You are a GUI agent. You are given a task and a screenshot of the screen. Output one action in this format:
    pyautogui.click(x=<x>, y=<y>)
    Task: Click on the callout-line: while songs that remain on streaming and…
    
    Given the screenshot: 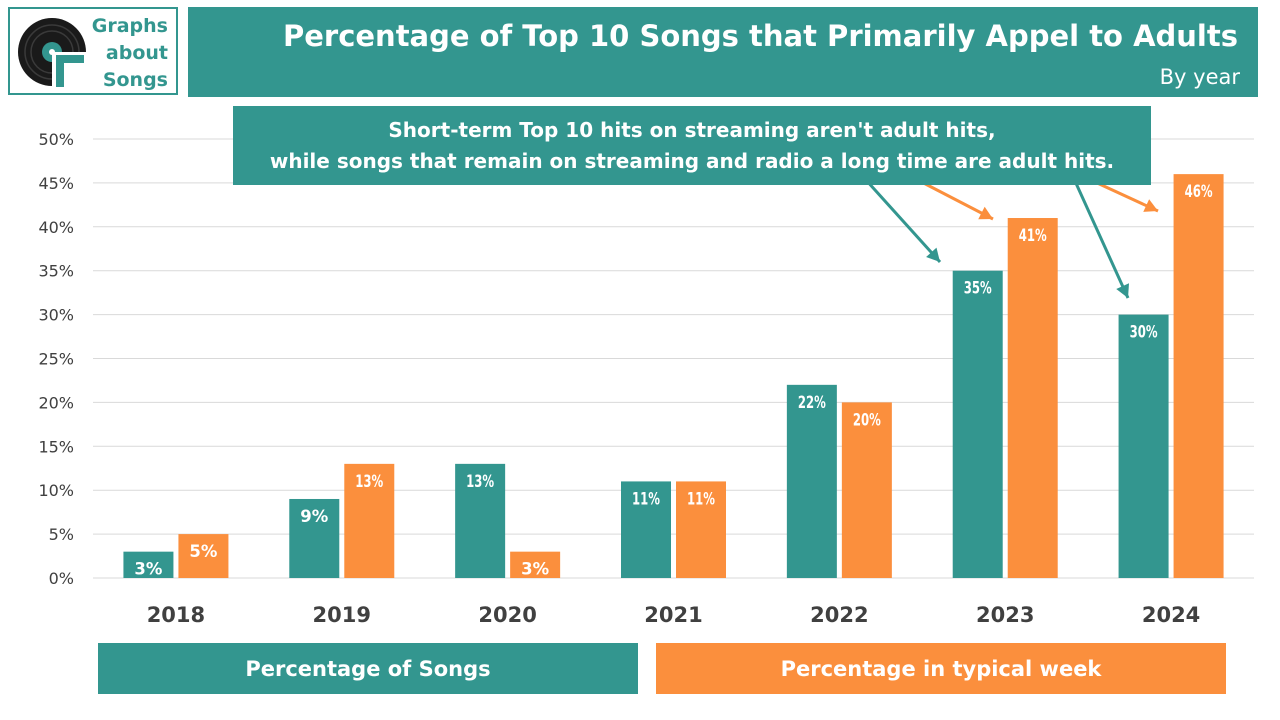 What is the action you would take?
    pyautogui.click(x=692, y=161)
    